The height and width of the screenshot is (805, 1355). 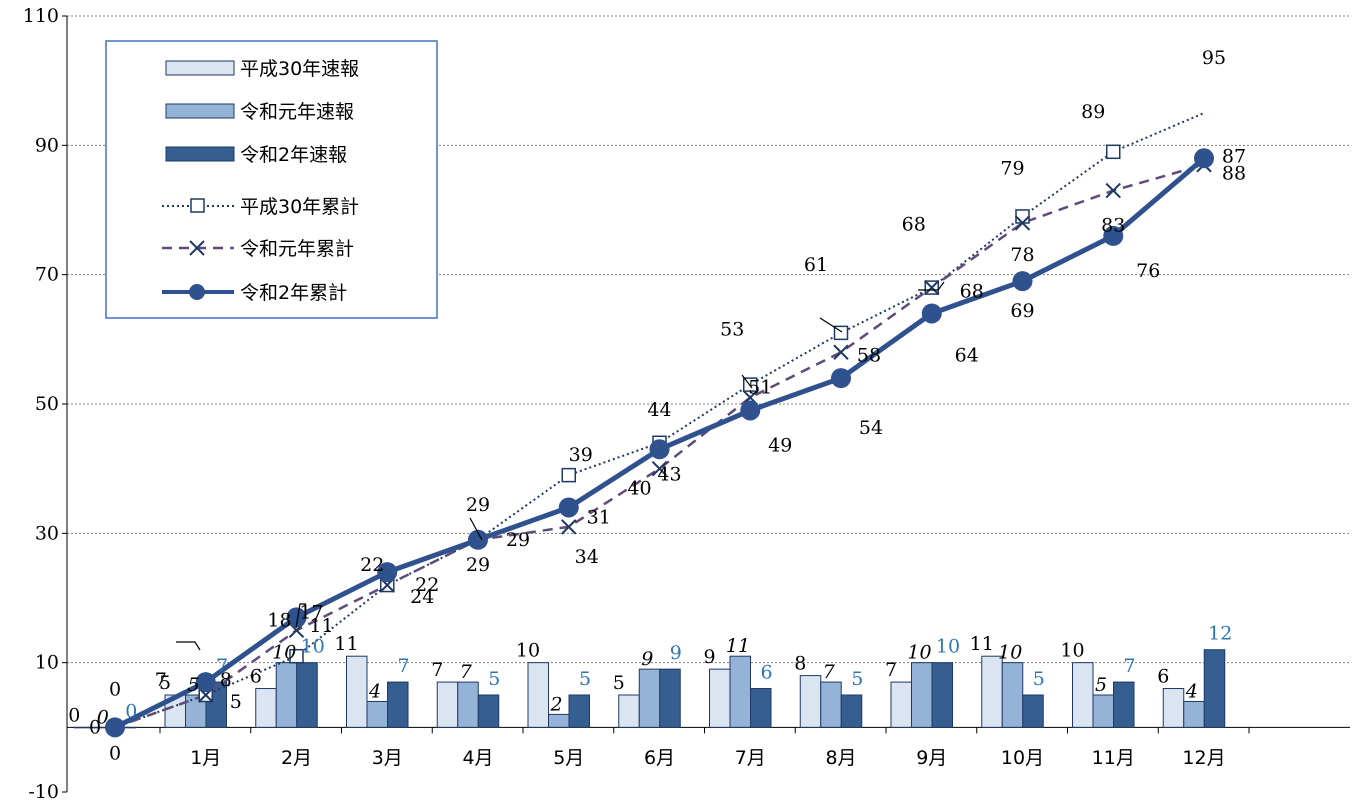 I want to click on x-tick-label: 6月, so click(x=659, y=758).